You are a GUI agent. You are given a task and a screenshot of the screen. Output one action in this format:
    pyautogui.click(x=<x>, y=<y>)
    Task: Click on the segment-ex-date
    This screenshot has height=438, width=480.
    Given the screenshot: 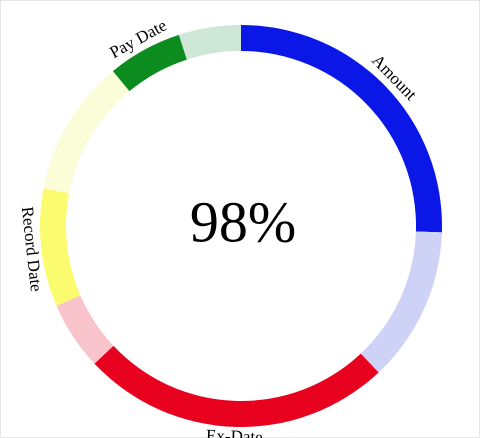 What is the action you would take?
    pyautogui.click(x=236, y=386)
    